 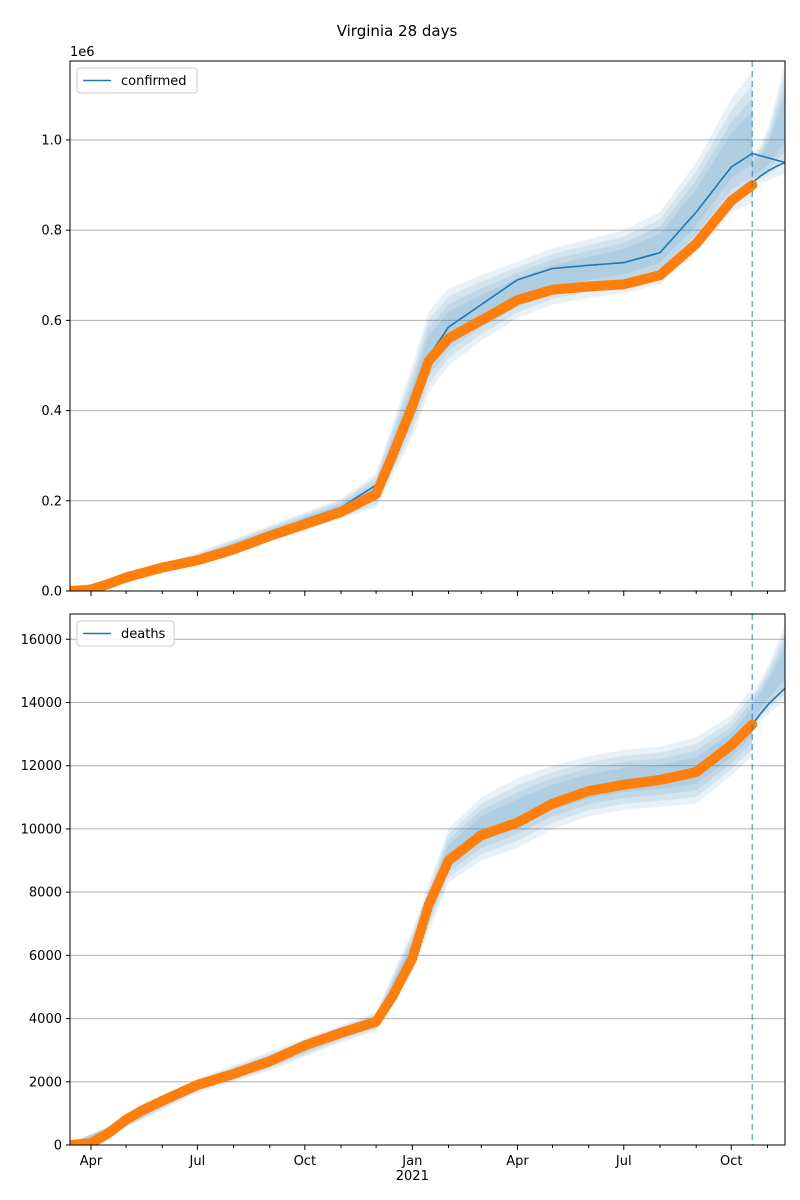 I want to click on y-tick-label: 16000, so click(x=41, y=640).